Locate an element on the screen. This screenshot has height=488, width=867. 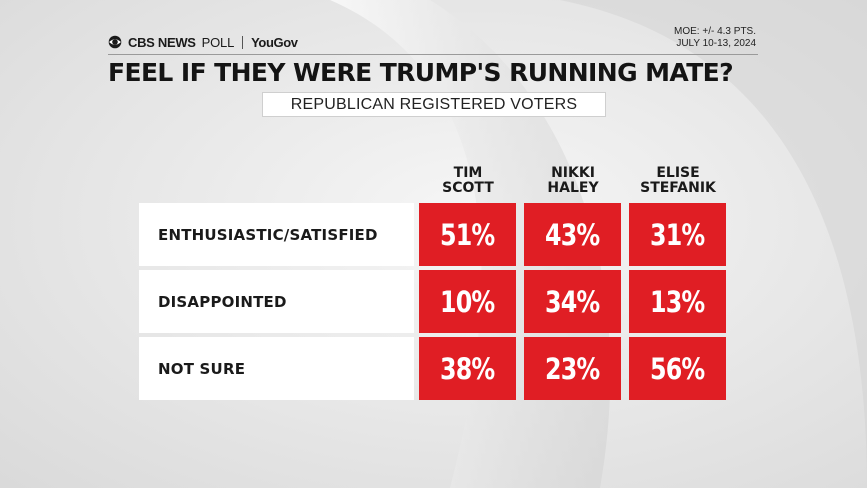
value-label: 23% is located at coordinates (572, 368).